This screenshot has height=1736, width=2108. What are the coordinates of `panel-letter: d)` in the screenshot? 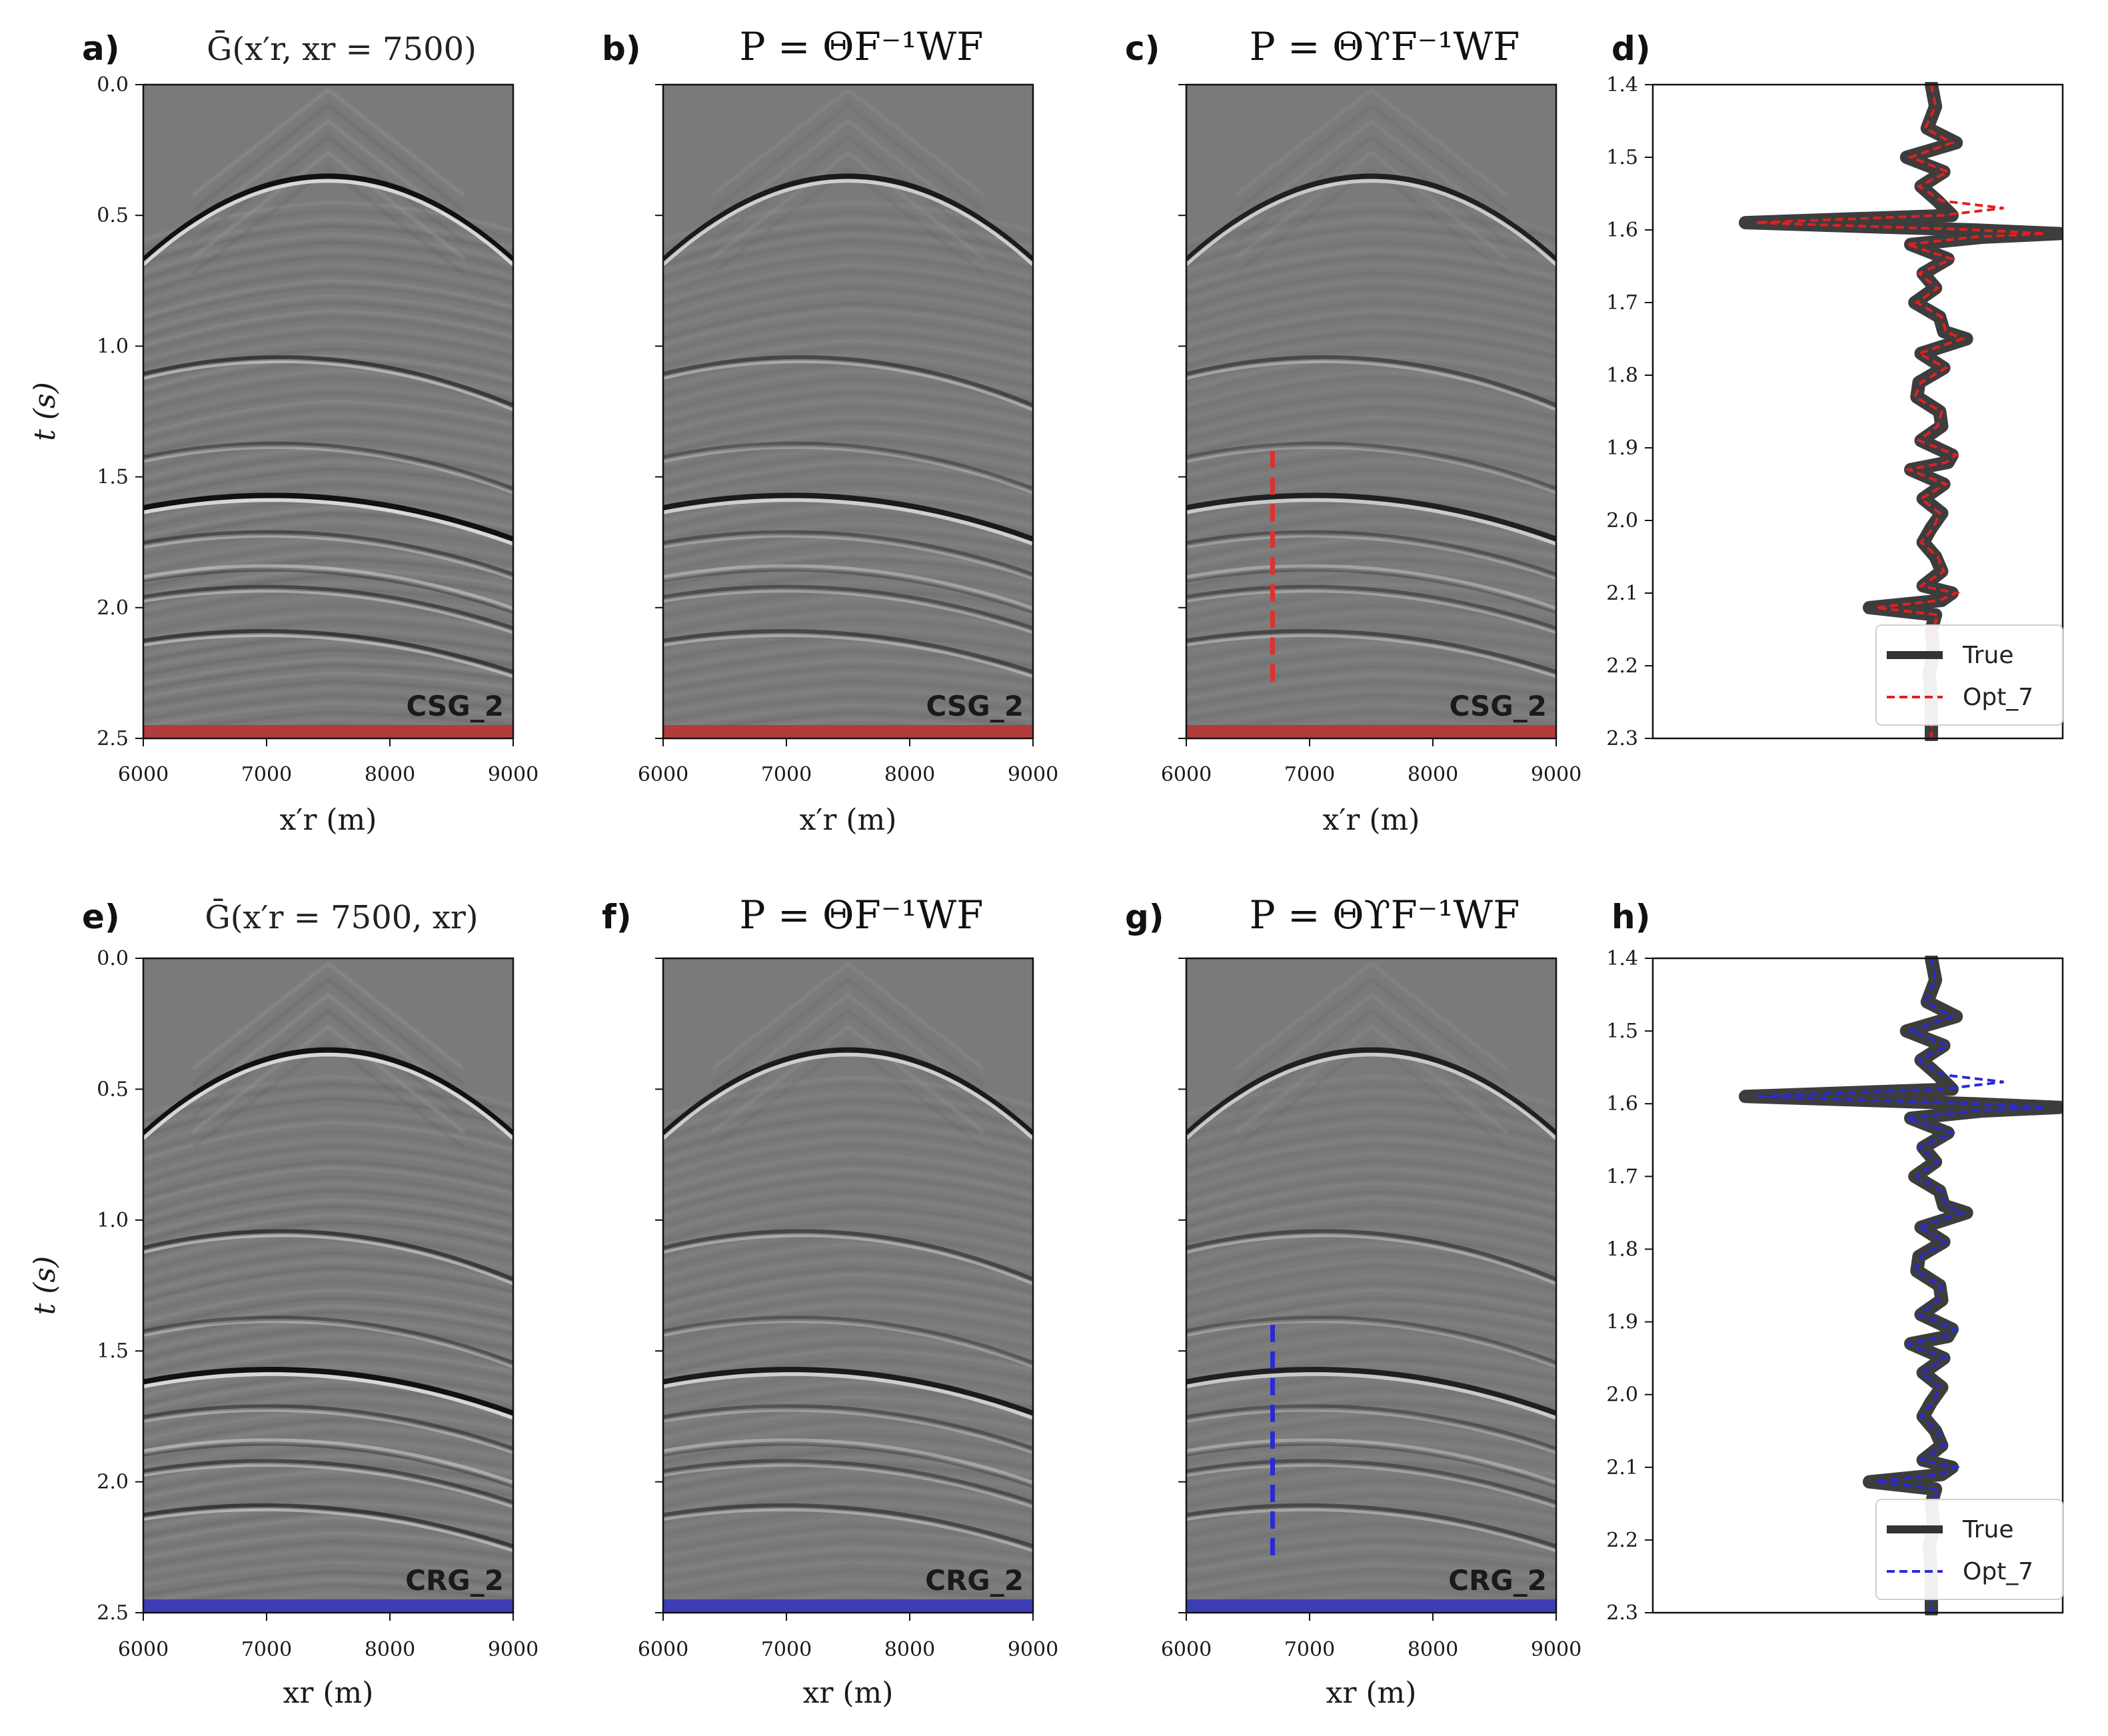 It's located at (1631, 48).